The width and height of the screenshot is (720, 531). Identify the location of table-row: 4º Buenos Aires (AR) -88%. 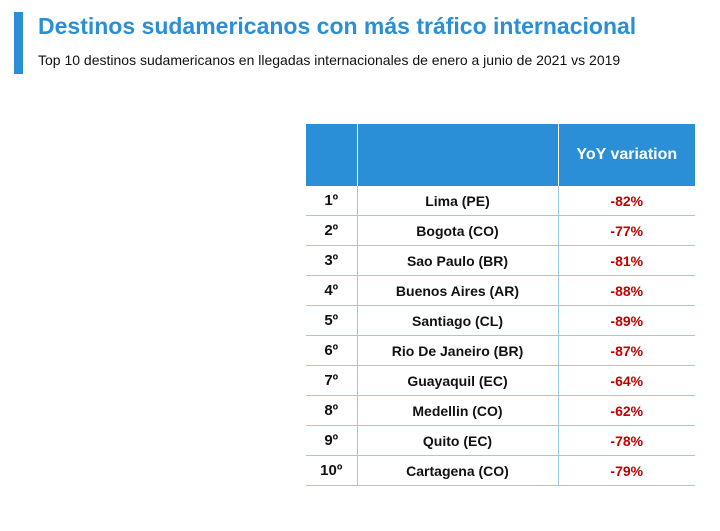
(500, 290).